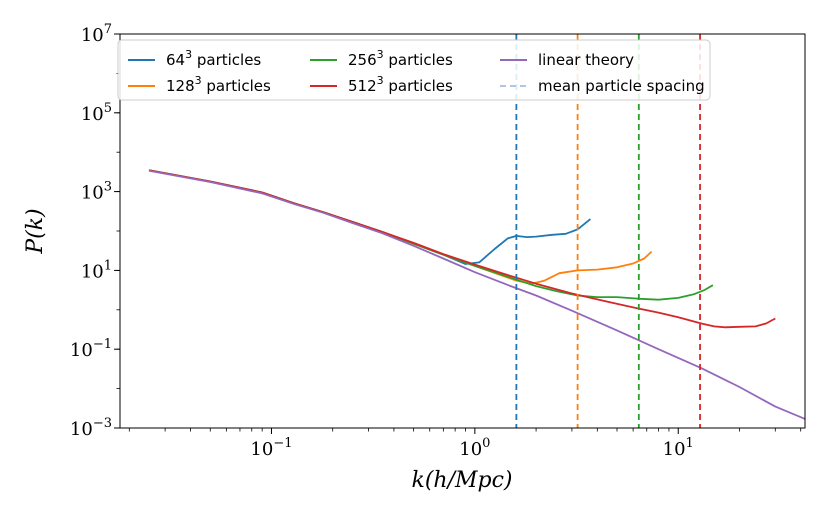 This screenshot has width=830, height=519. I want to click on y-tick-label: 10¹, so click(96, 270).